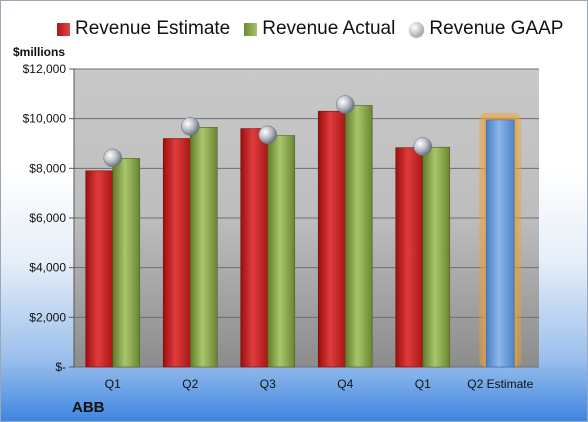 This screenshot has width=588, height=422. Describe the element at coordinates (47, 268) in the screenshot. I see `y-tick-label: $4,000` at that location.